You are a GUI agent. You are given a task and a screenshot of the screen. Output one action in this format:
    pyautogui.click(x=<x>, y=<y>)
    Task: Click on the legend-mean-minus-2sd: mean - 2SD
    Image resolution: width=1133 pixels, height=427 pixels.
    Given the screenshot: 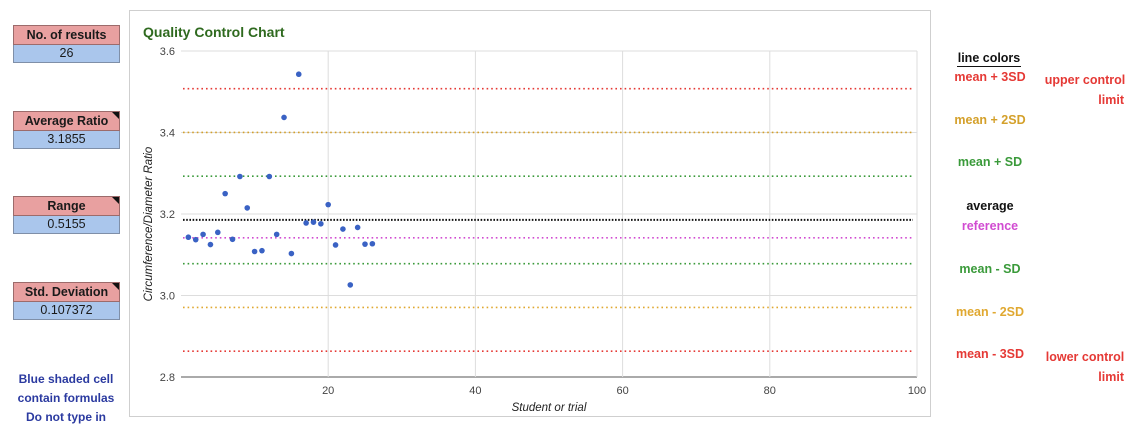 What is the action you would take?
    pyautogui.click(x=990, y=312)
    